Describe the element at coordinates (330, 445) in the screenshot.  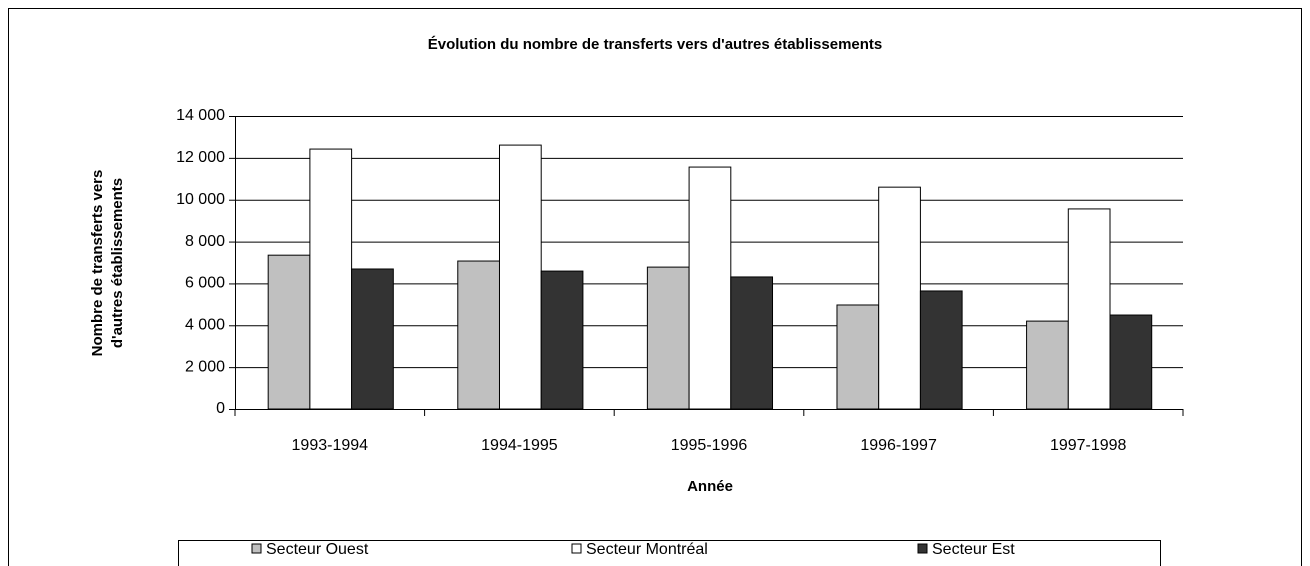
I see `x-tick-label: 1993-1994` at that location.